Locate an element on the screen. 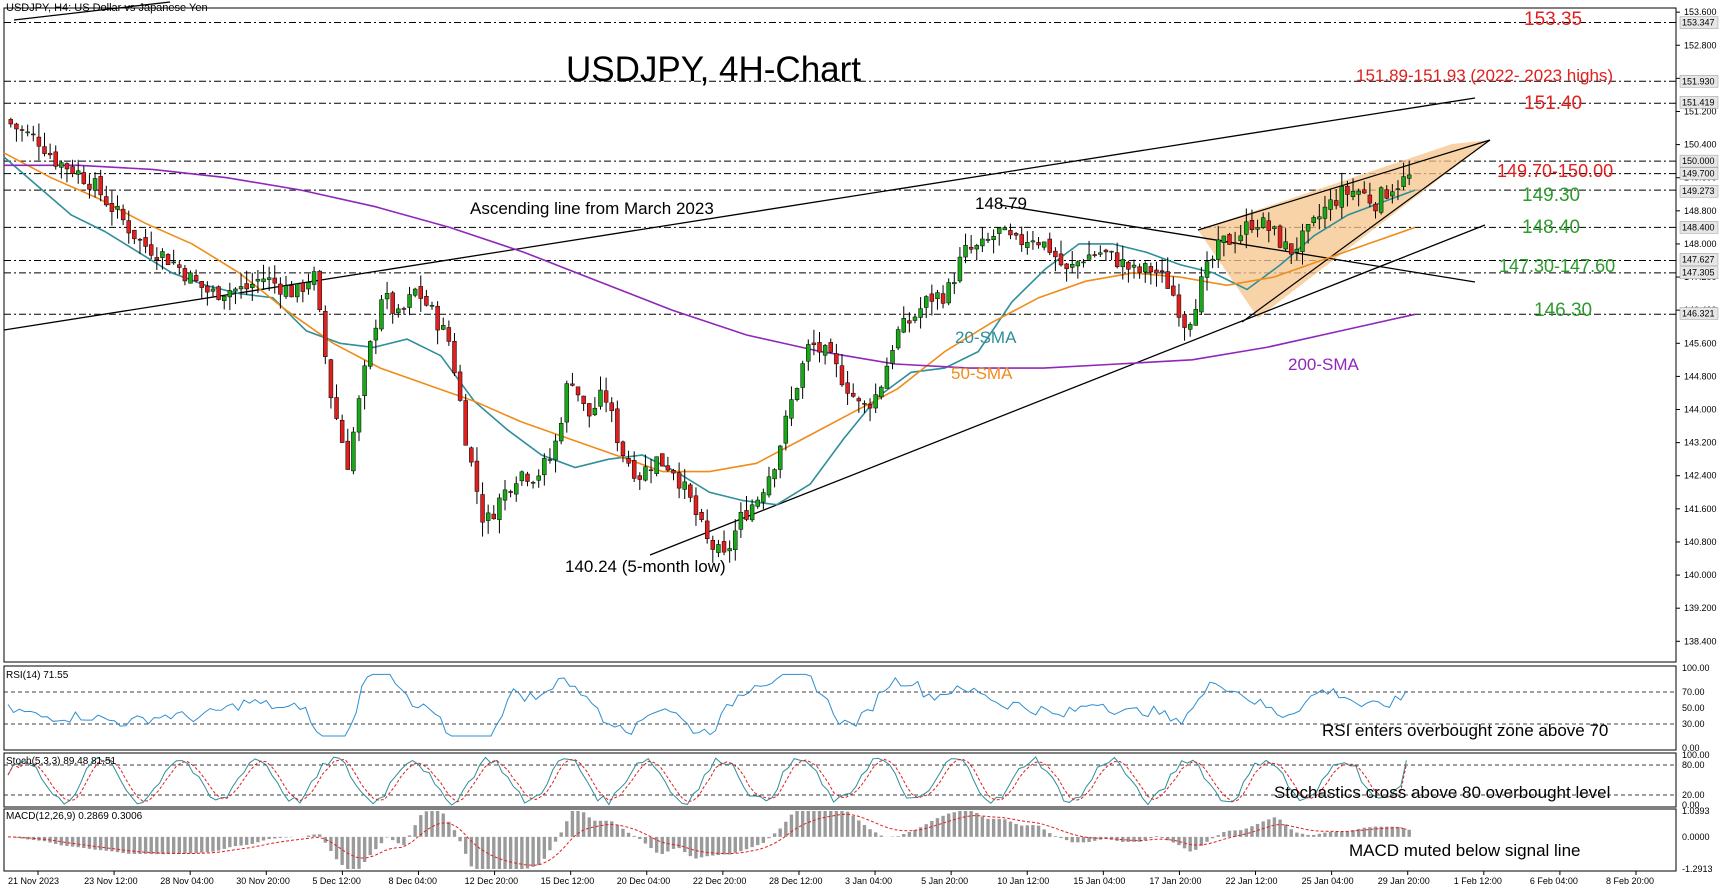 The width and height of the screenshot is (1720, 888). low-label: 140.24 (5-month low) is located at coordinates (645, 566).